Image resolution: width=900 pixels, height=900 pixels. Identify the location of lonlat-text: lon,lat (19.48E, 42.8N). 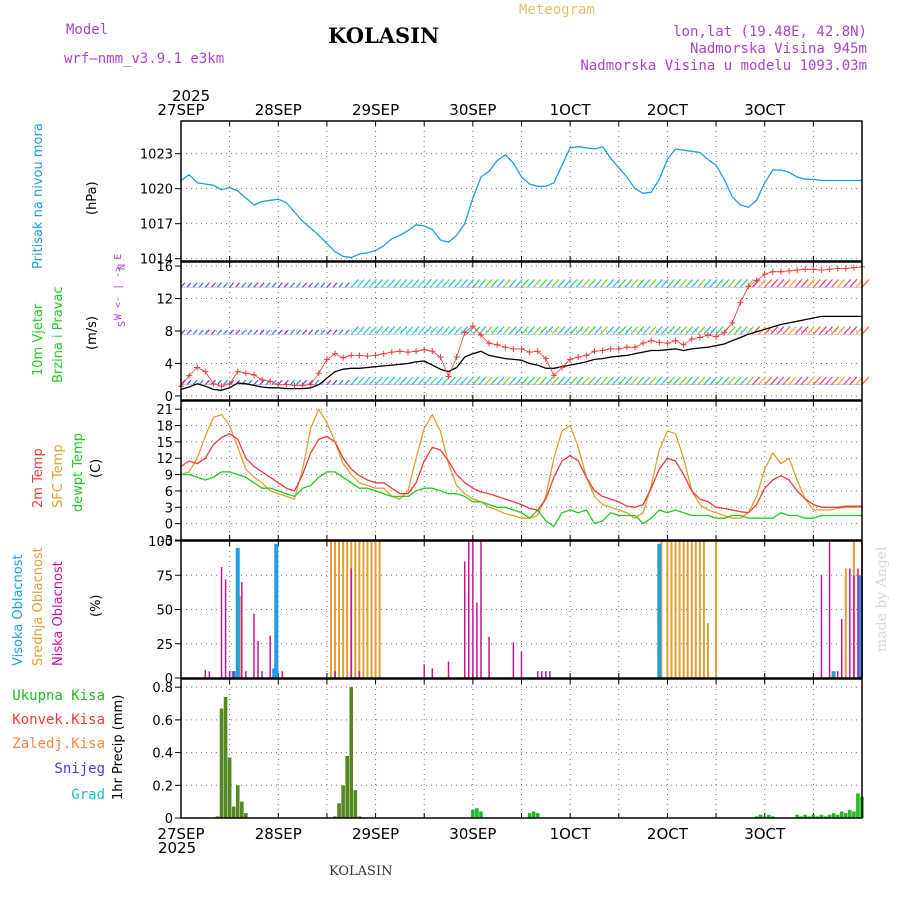
(770, 32).